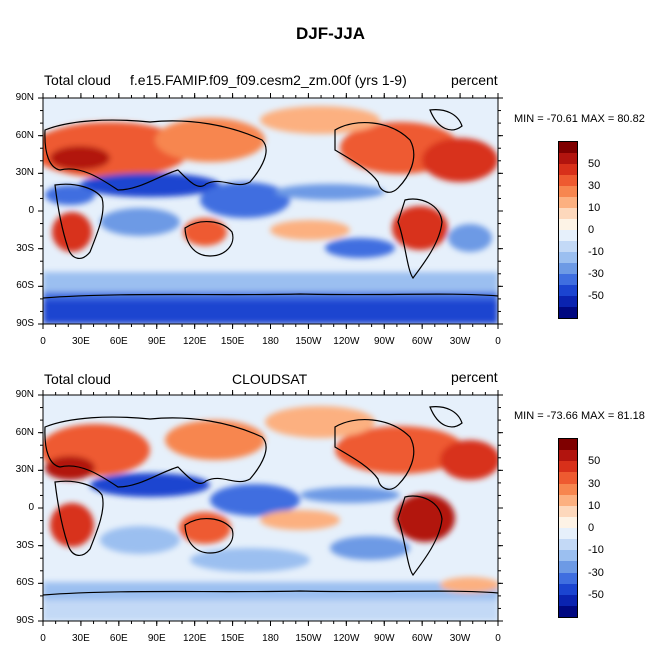 The width and height of the screenshot is (661, 660). I want to click on panel2-colorbar, so click(568, 528).